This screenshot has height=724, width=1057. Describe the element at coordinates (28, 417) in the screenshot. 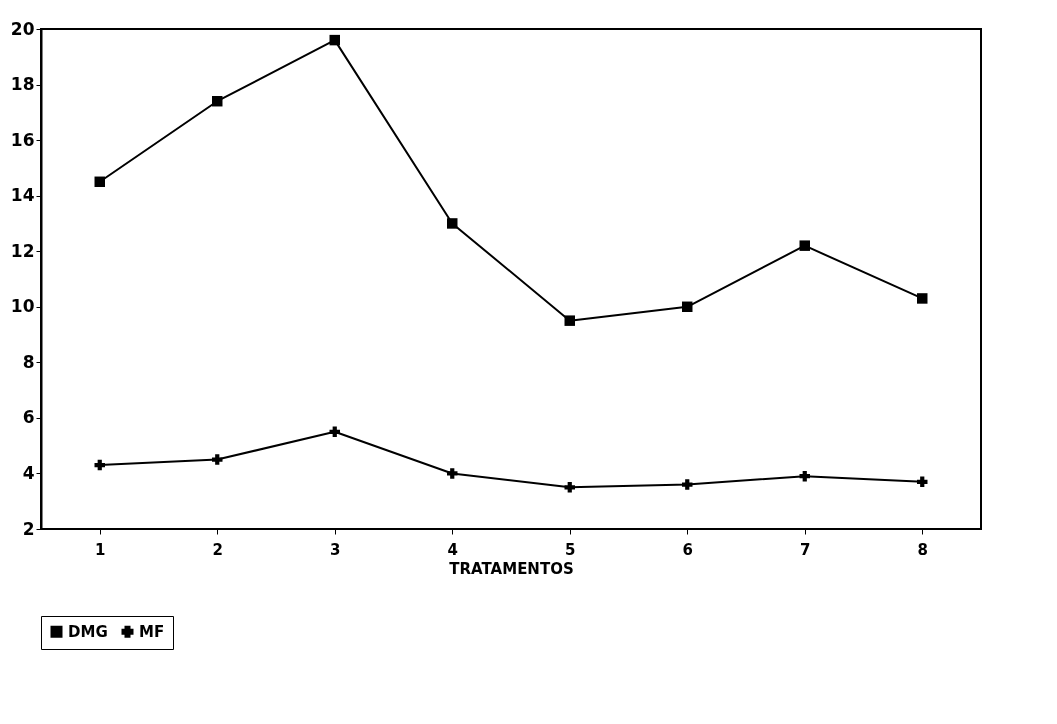

I see `y-tick-label: 6` at that location.